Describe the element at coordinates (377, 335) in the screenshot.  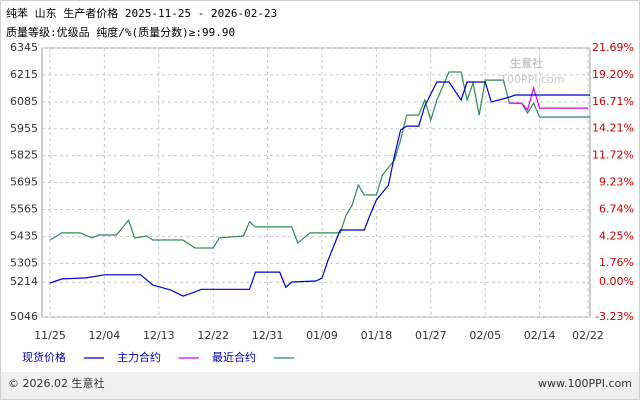
I see `x-tick-label: 01/18` at that location.